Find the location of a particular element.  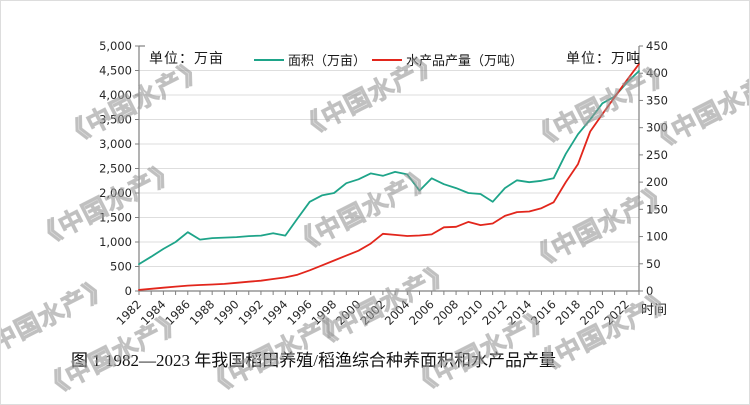

area-series-label: 面积（万亩） is located at coordinates (327, 61).